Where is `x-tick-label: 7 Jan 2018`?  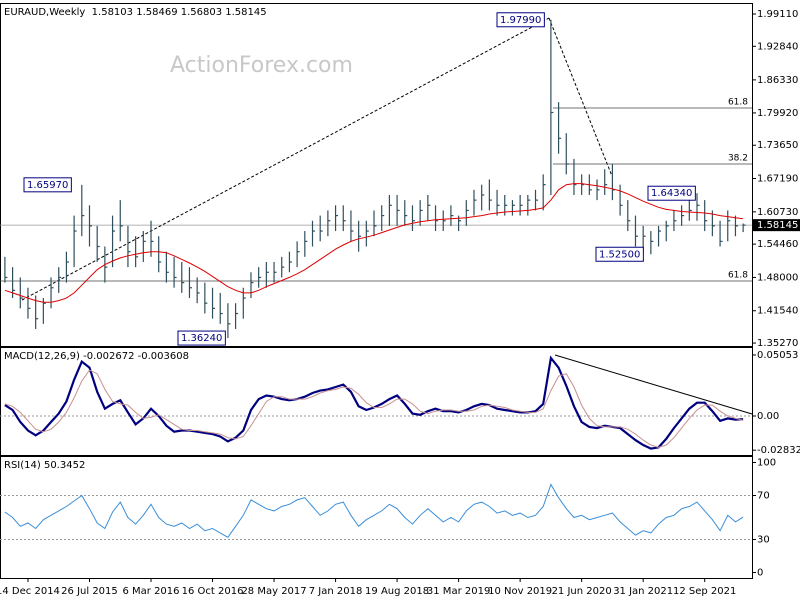 x-tick-label: 7 Jan 2018 is located at coordinates (336, 591).